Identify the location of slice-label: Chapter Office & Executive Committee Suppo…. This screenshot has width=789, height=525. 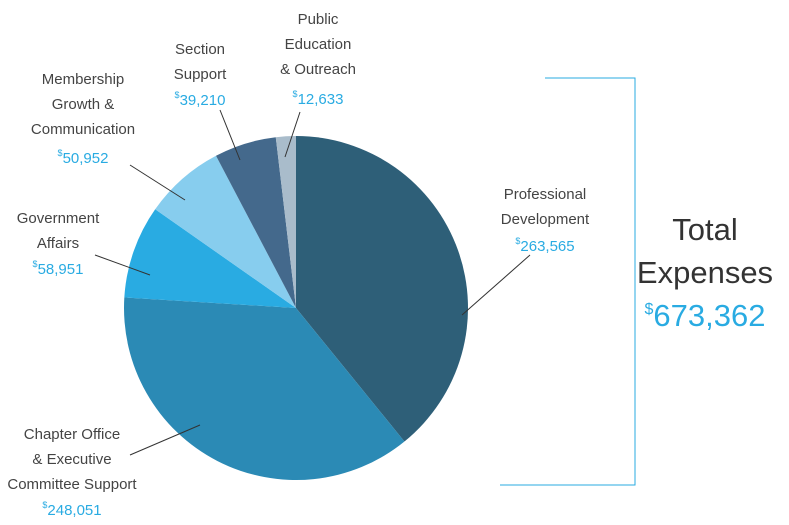
(72, 459).